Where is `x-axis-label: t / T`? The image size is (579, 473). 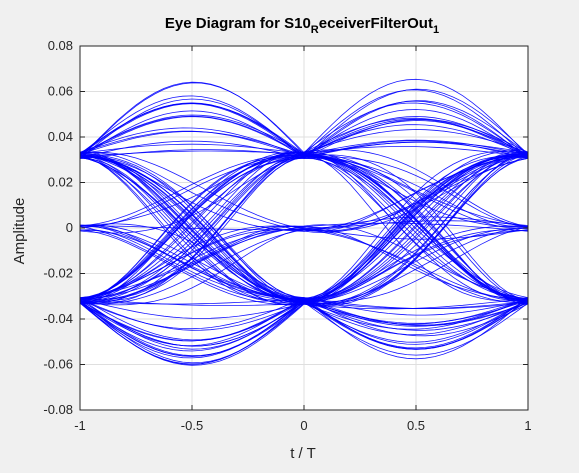 x-axis-label: t / T is located at coordinates (303, 453).